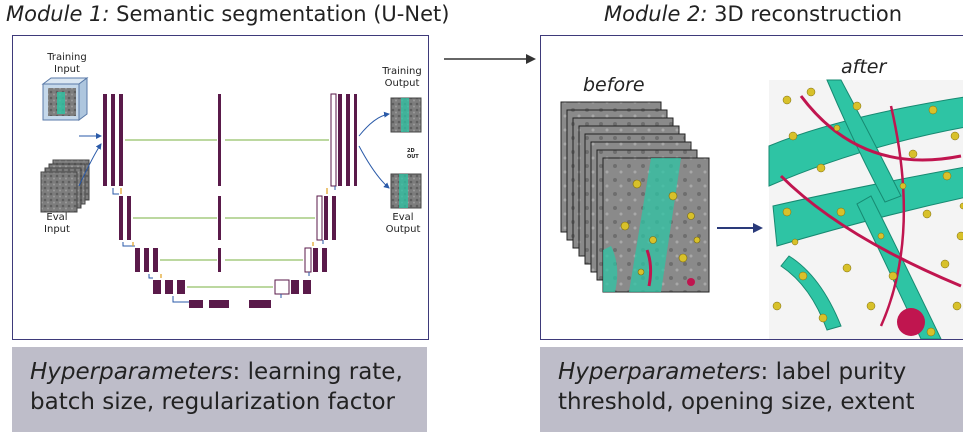 Image resolution: width=963 pixels, height=435 pixels. Describe the element at coordinates (65, 99) in the screenshot. I see `training-input-volume` at that location.